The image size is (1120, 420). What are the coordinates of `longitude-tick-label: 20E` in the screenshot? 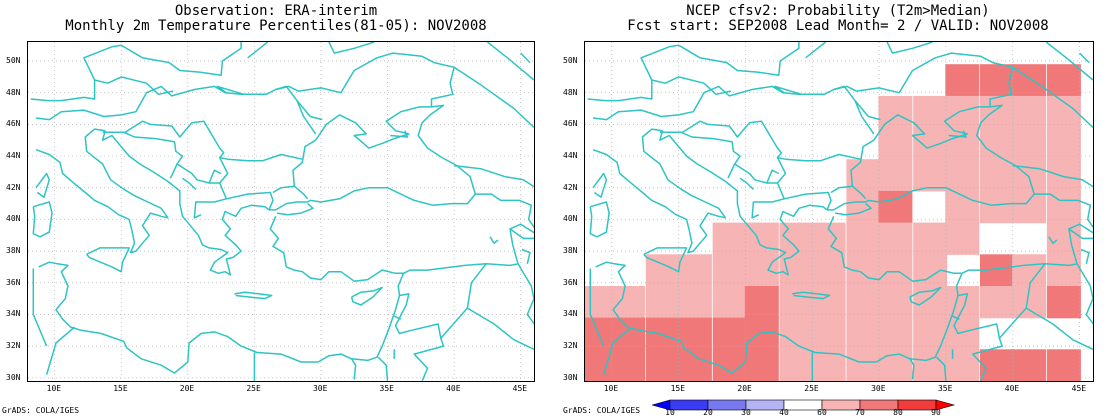 It's located at (187, 388).